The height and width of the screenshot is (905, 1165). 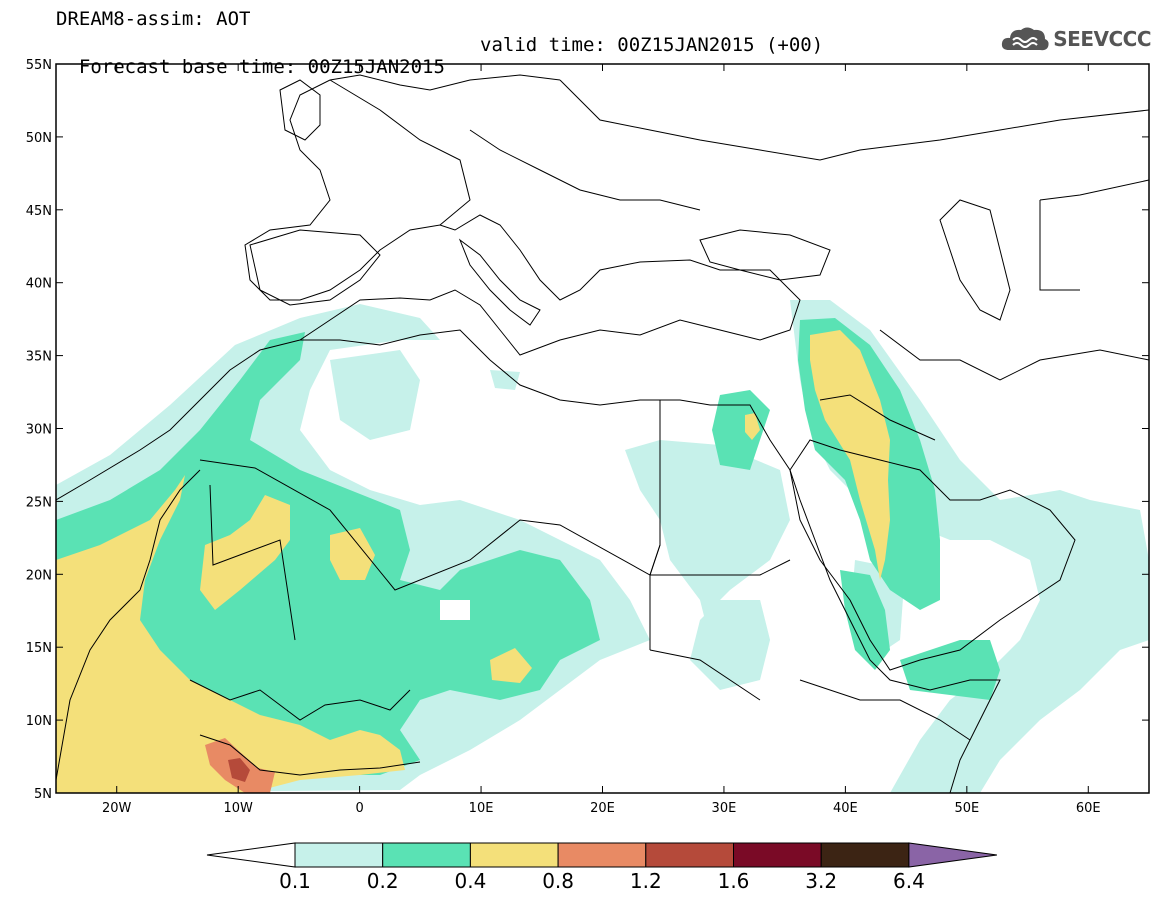 I want to click on lat-tick-label: 15N, so click(x=39, y=648).